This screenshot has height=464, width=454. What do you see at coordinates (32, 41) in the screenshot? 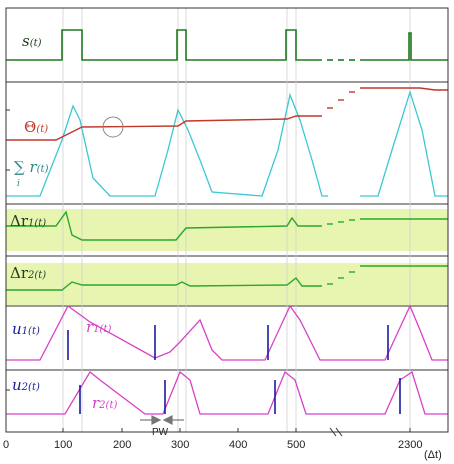
I see `label-s: s(t)` at bounding box center [32, 41].